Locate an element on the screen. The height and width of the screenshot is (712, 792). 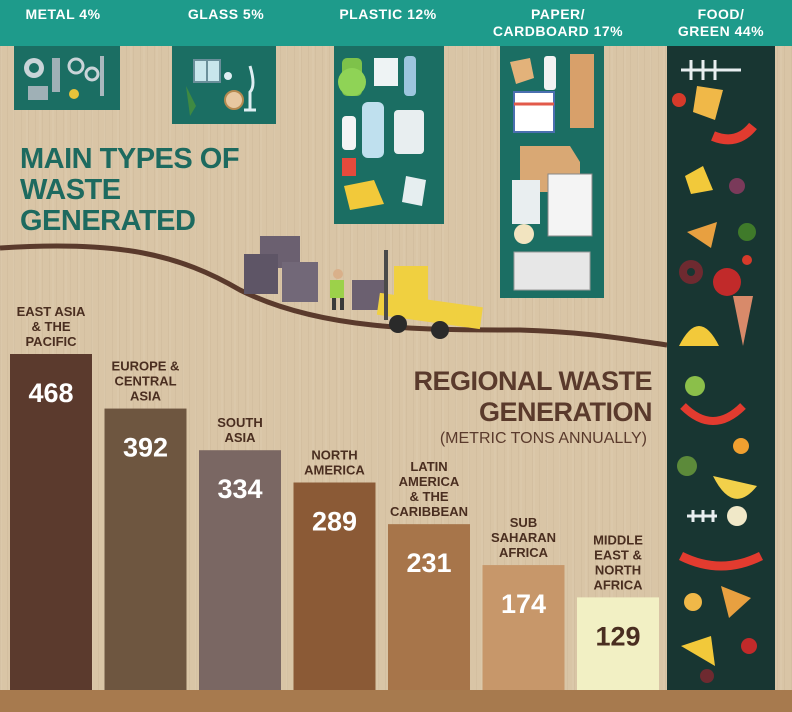
worker is located at coordinates (337, 289).